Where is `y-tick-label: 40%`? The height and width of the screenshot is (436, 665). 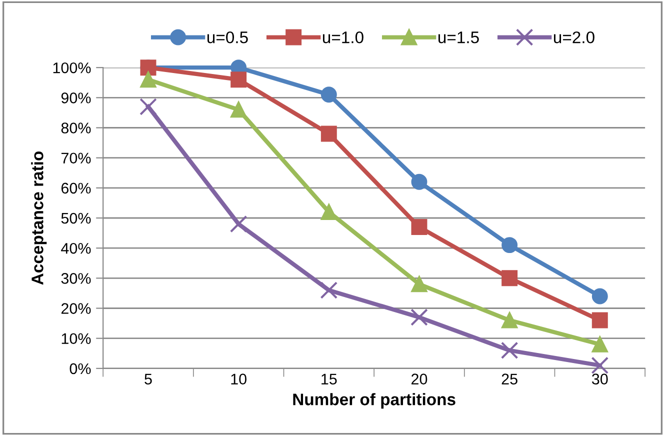
y-tick-label: 40% is located at coordinates (76, 248).